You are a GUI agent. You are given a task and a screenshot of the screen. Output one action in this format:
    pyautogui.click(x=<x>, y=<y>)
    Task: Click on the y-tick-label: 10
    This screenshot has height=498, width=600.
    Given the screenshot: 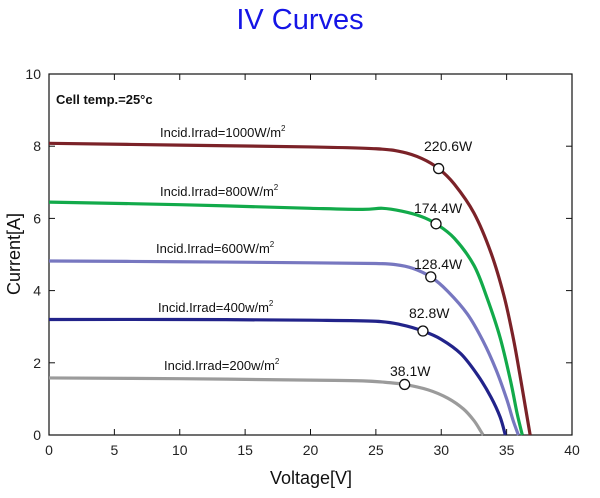 What is the action you would take?
    pyautogui.click(x=33, y=74)
    